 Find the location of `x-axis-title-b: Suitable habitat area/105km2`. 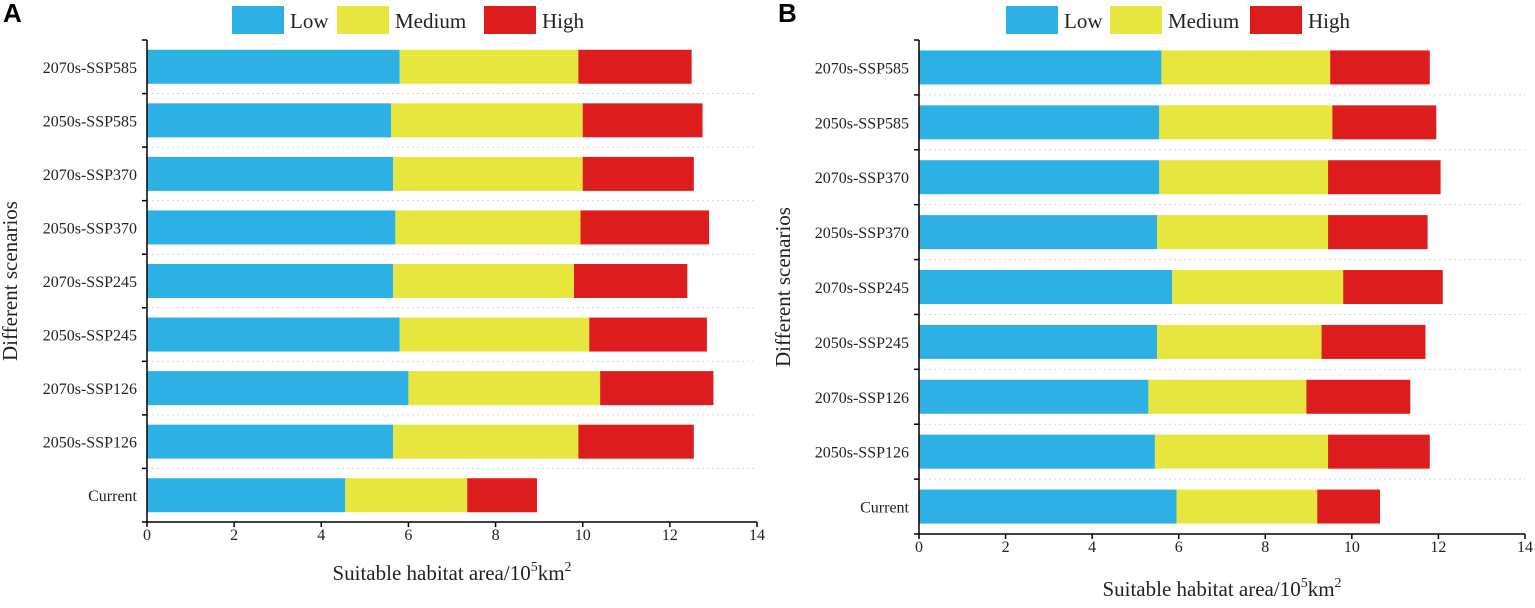

x-axis-title-b: Suitable habitat area/105km2 is located at coordinates (1221, 588).